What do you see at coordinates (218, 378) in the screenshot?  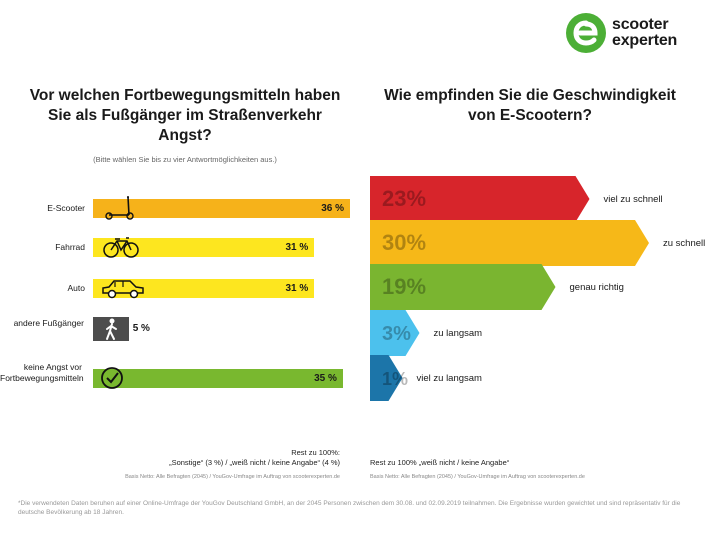 I see `left-bar: 35 %` at bounding box center [218, 378].